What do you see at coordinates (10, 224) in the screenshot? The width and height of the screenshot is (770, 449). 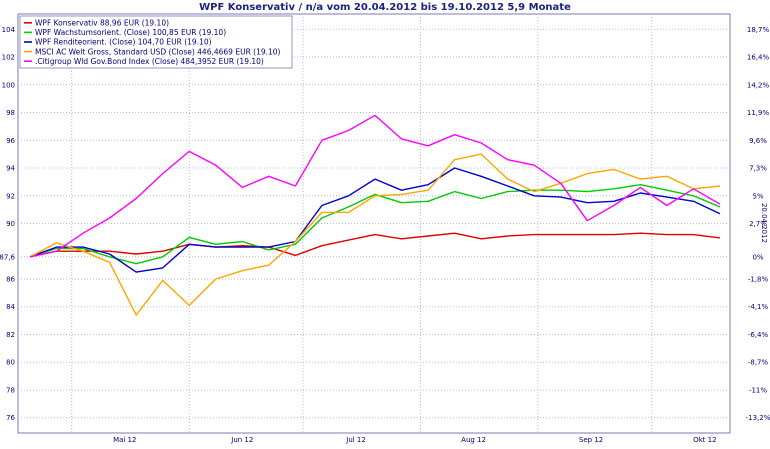 I see `y-left-tick-label: 90` at bounding box center [10, 224].